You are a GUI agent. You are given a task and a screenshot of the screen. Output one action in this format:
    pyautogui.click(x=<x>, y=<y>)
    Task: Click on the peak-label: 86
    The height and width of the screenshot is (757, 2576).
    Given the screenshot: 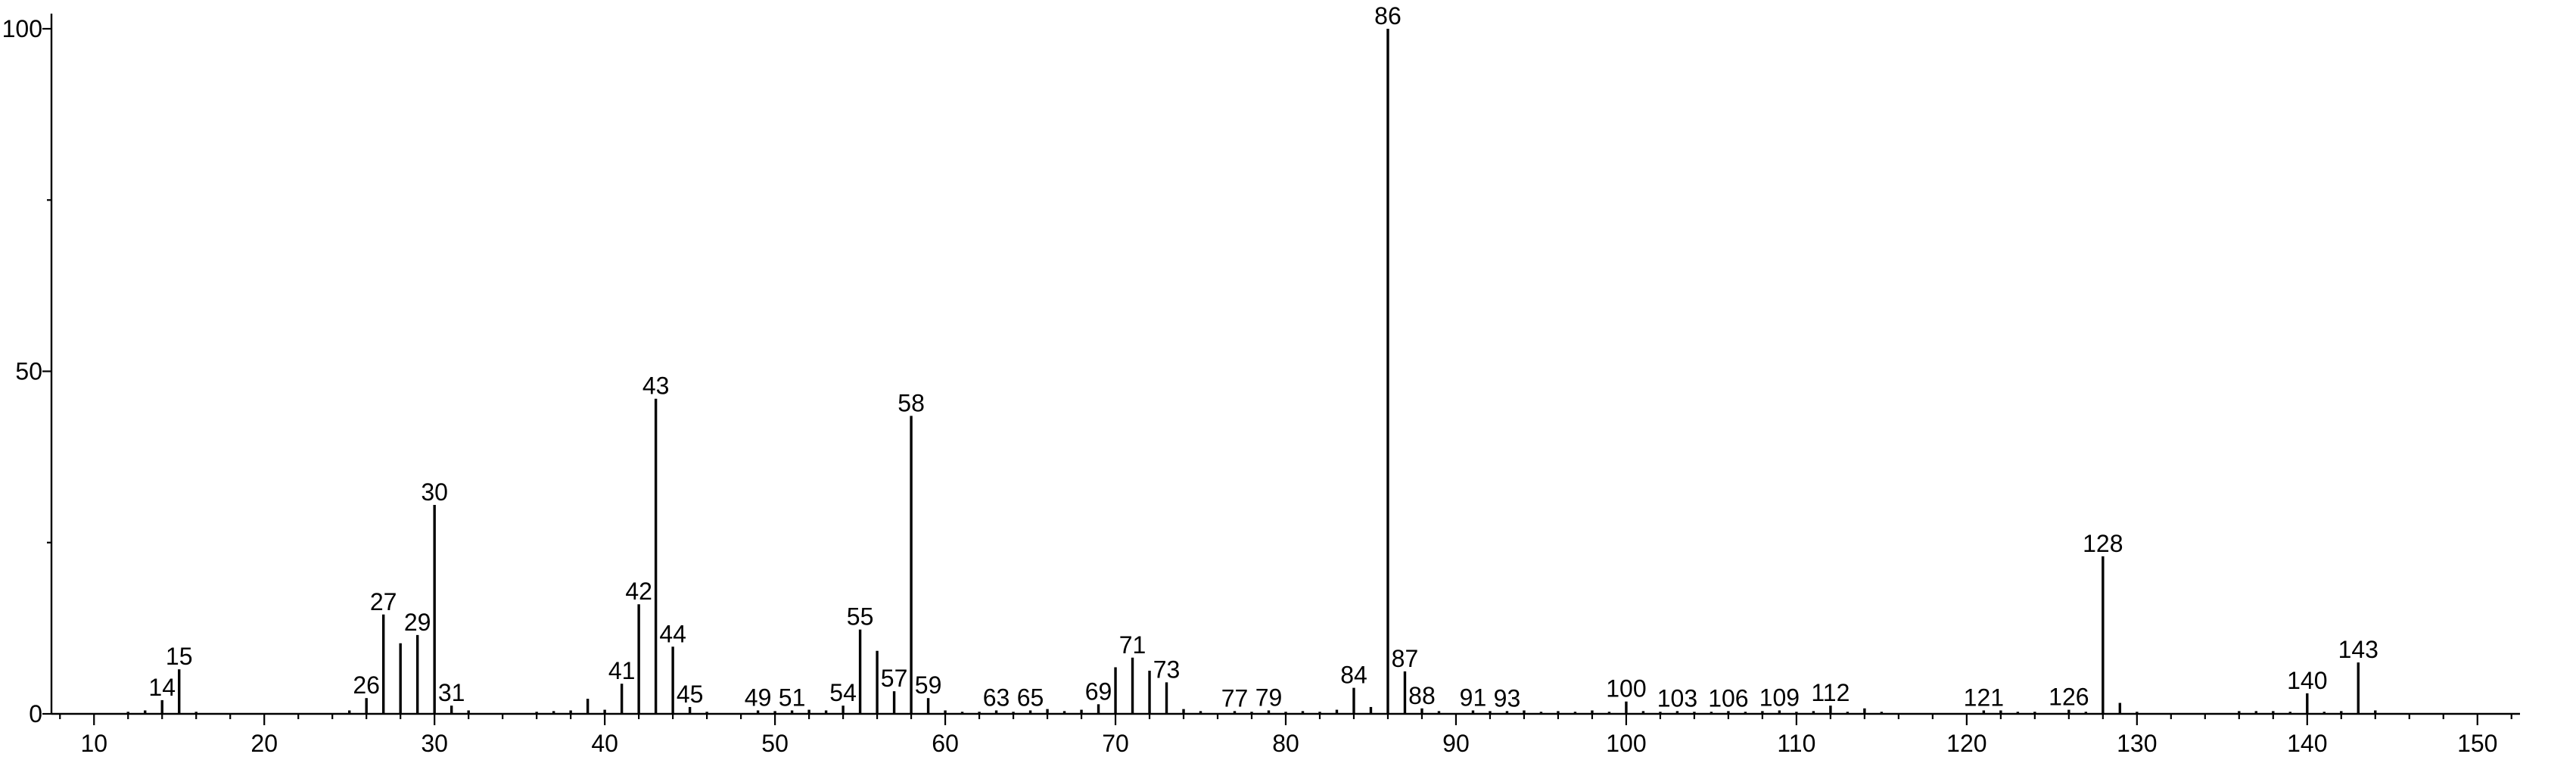 What is the action you would take?
    pyautogui.click(x=1388, y=16)
    